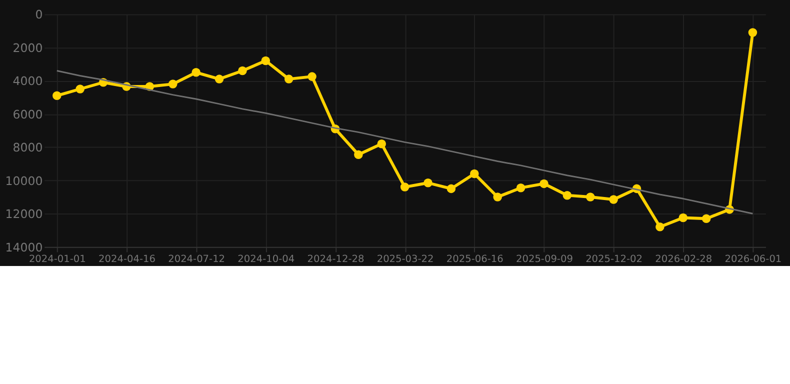 This screenshot has height=384, width=790. I want to click on x-tick-label: 2024-12-28, so click(335, 260).